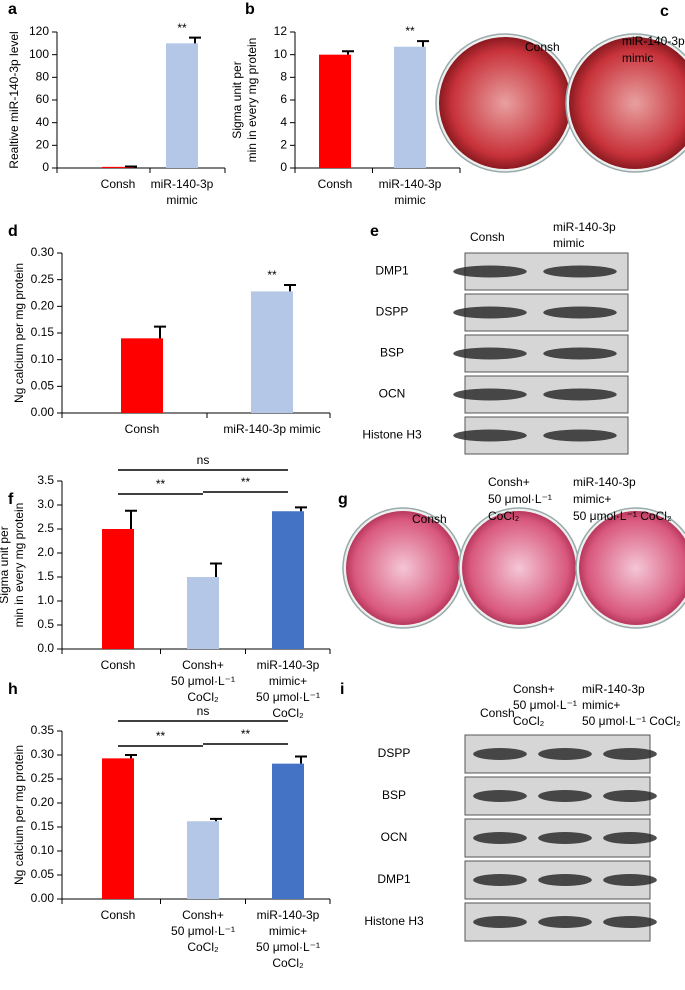 This screenshot has width=685, height=990. What do you see at coordinates (45, 624) in the screenshot?
I see `y-tick-label: 0.5` at bounding box center [45, 624].